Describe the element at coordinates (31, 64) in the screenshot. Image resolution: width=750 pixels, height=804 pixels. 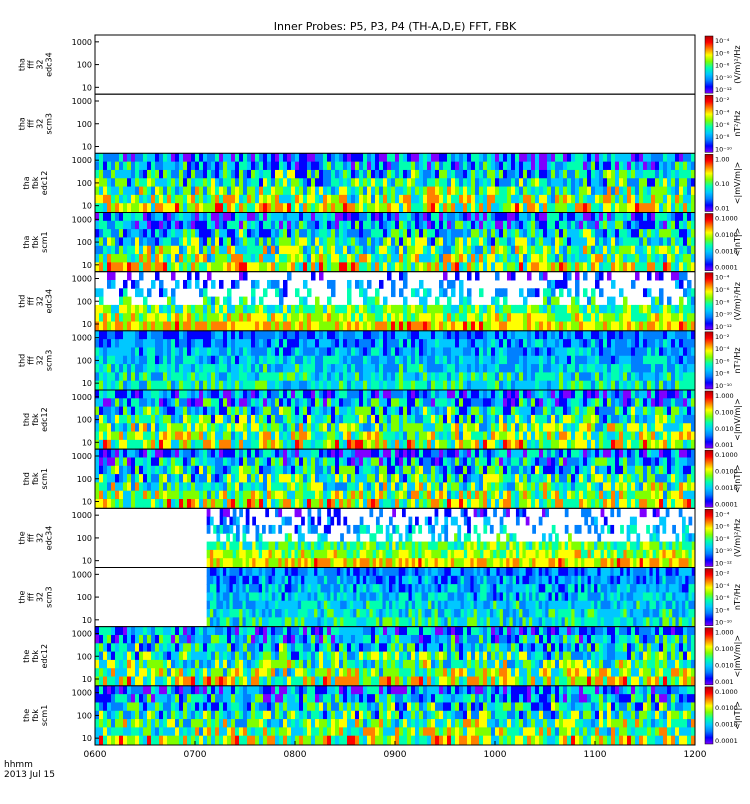
I see `panel-ylabel-line: fff` at that location.